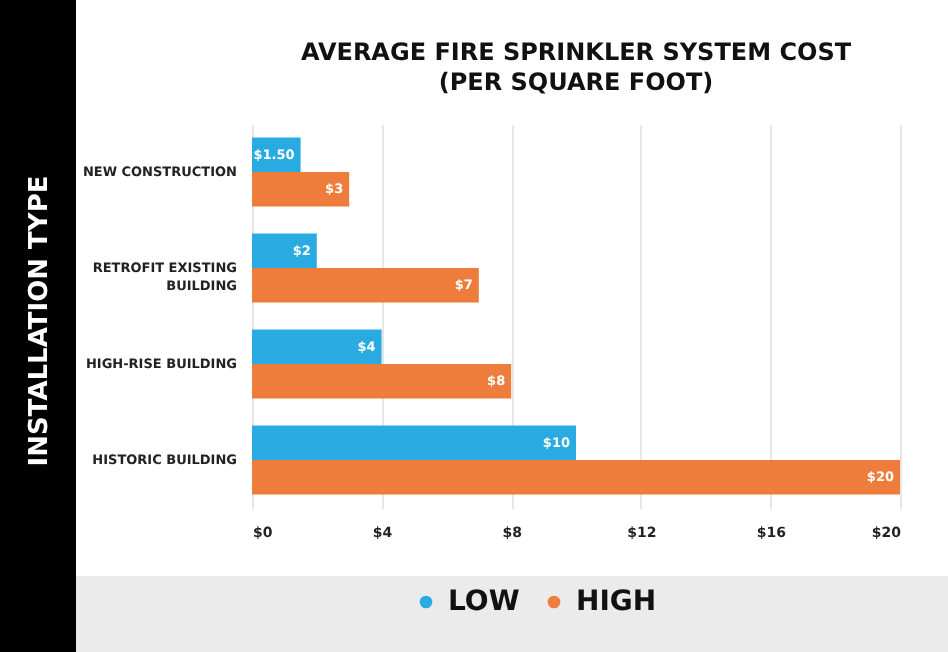 The width and height of the screenshot is (948, 652). What do you see at coordinates (616, 602) in the screenshot?
I see `legend-label: HIGH` at bounding box center [616, 602].